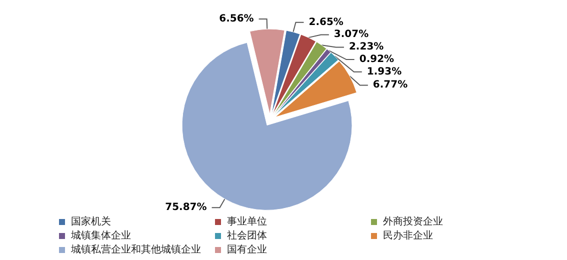  What do you see at coordinates (247, 236) in the screenshot?
I see `legend-label: 社会团体` at bounding box center [247, 236].